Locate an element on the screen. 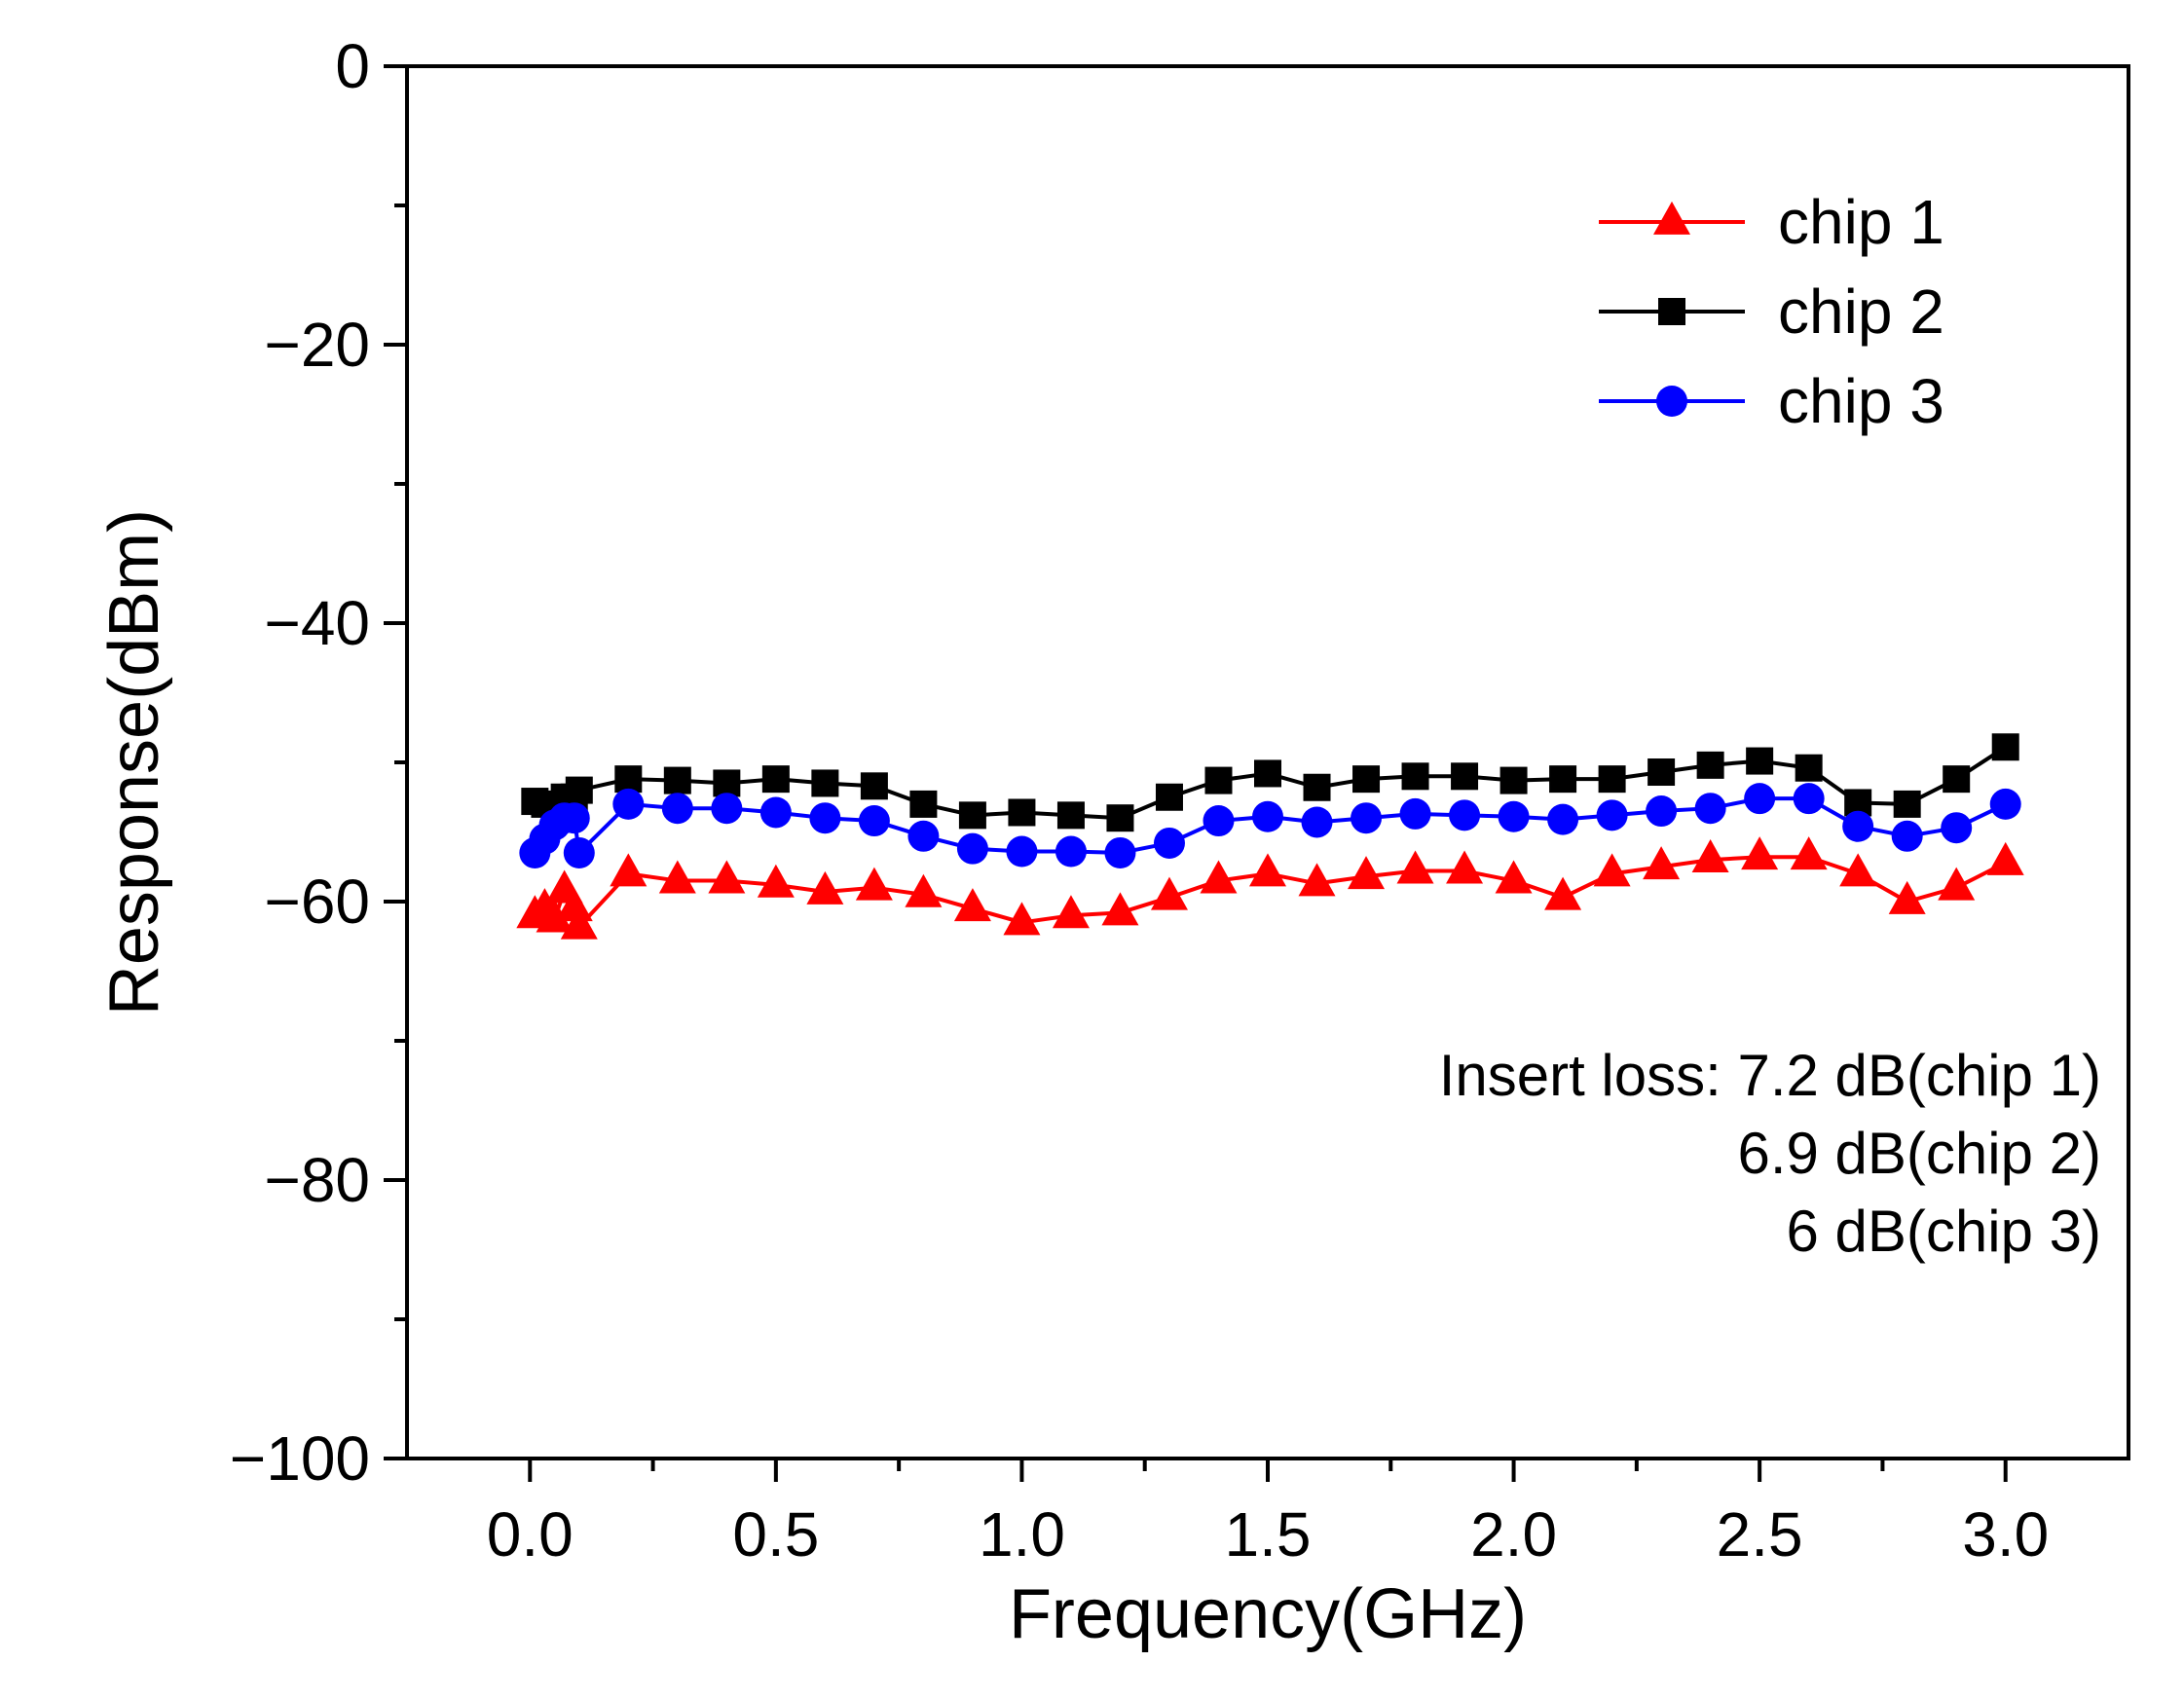 This screenshot has width=2184, height=1699. x-tick-label: 0.5 is located at coordinates (775, 1534).